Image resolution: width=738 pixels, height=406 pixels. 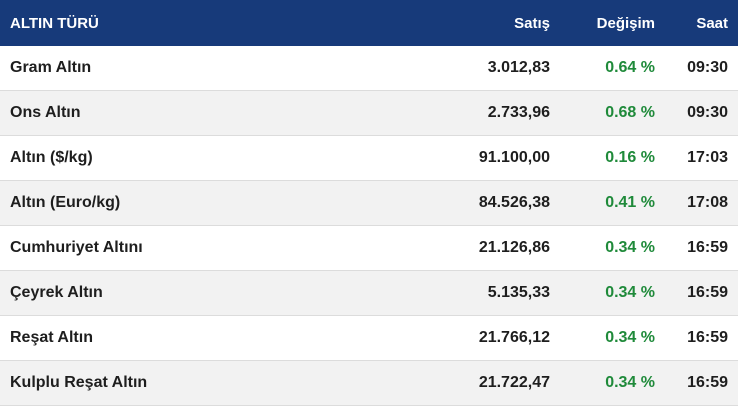 What do you see at coordinates (518, 112) in the screenshot?
I see `sell-price: 2.733,96` at bounding box center [518, 112].